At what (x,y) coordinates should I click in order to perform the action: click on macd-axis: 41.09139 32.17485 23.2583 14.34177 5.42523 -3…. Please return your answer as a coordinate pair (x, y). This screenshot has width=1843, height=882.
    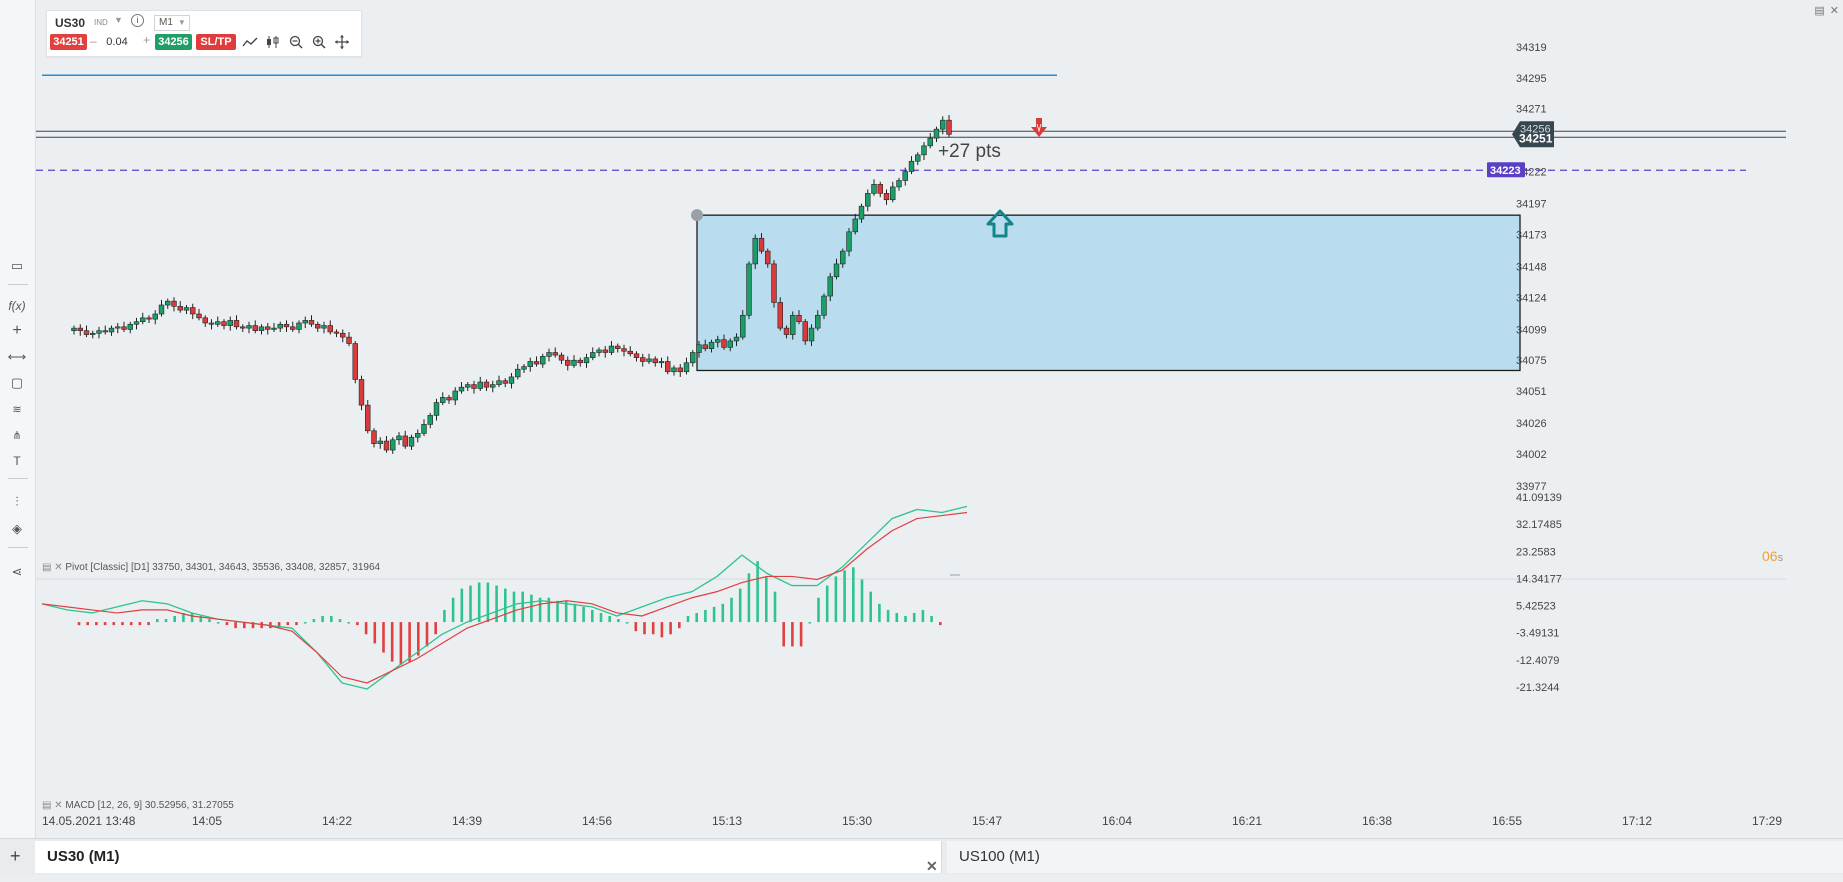
    Looking at the image, I should click on (1539, 593).